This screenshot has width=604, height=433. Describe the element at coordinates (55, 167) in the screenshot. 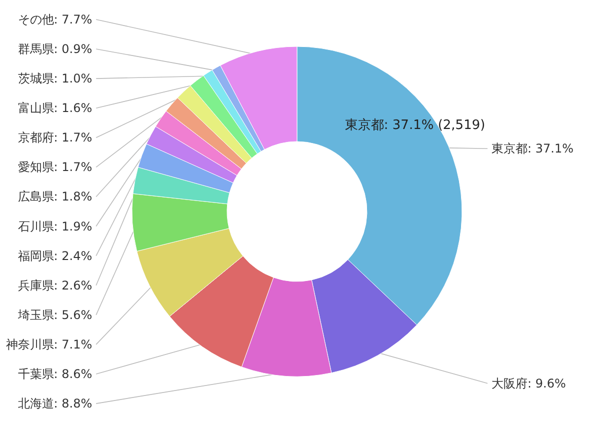

I see `slice-label: 愛知県: 1.7%` at that location.